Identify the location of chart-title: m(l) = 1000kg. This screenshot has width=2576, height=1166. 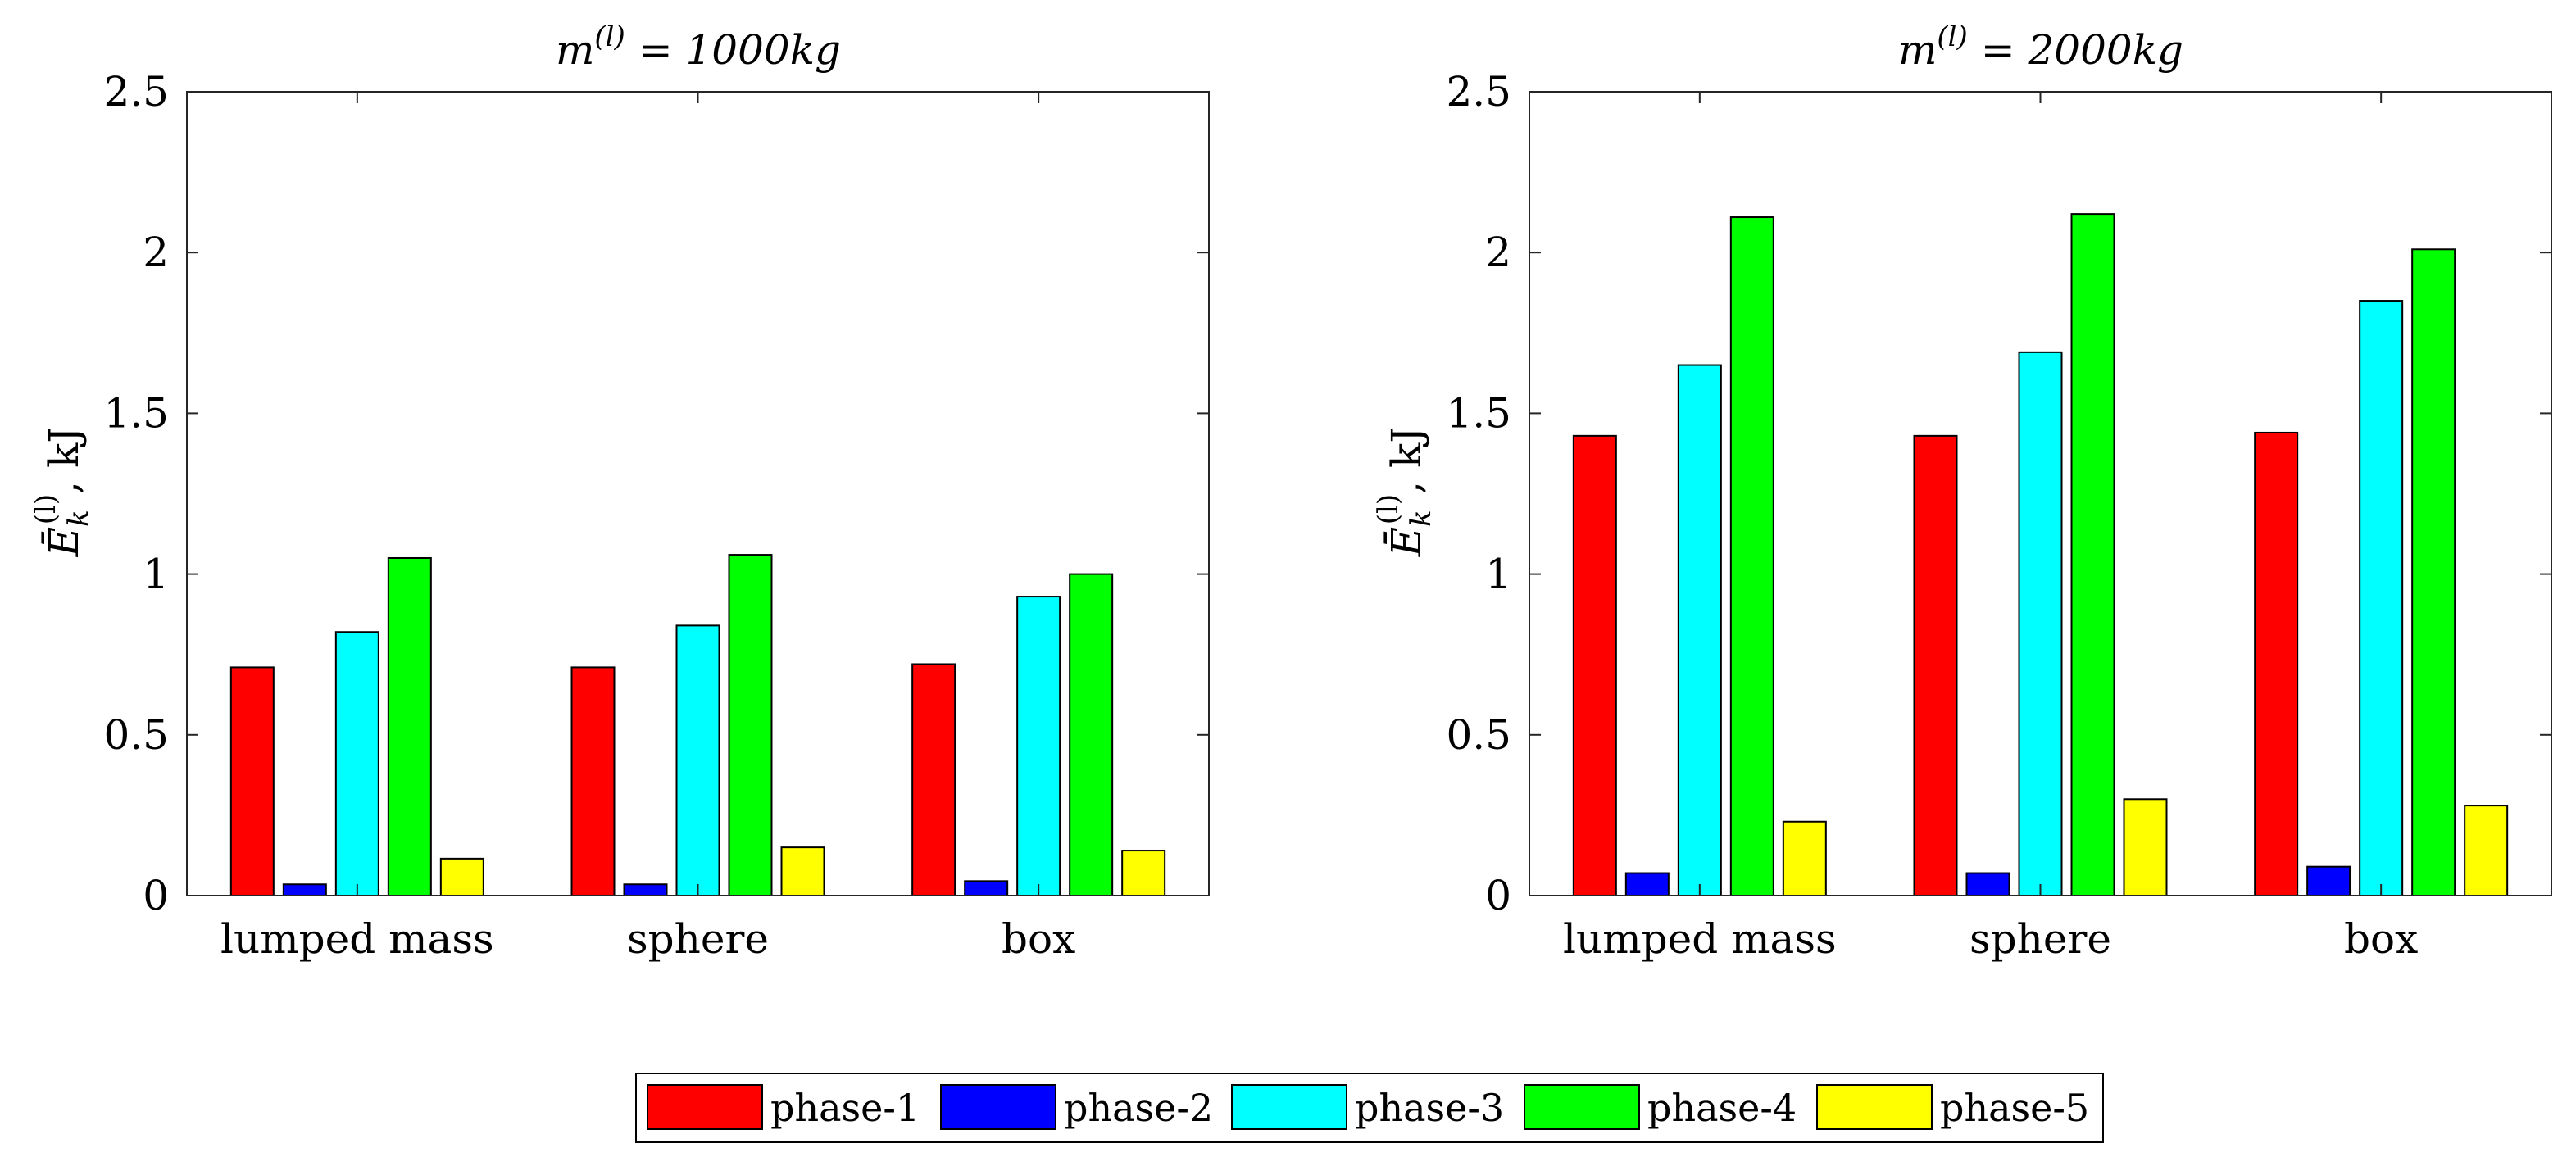
(698, 47).